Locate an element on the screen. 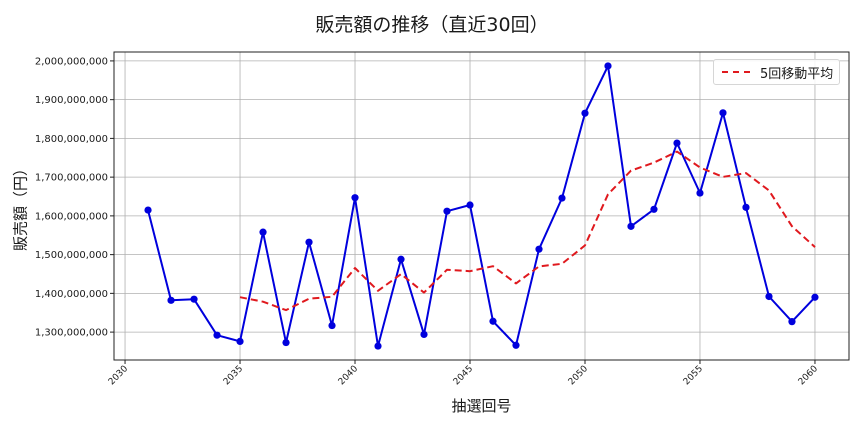  y-tick-label: 1,900,000,000 is located at coordinates (71, 100).